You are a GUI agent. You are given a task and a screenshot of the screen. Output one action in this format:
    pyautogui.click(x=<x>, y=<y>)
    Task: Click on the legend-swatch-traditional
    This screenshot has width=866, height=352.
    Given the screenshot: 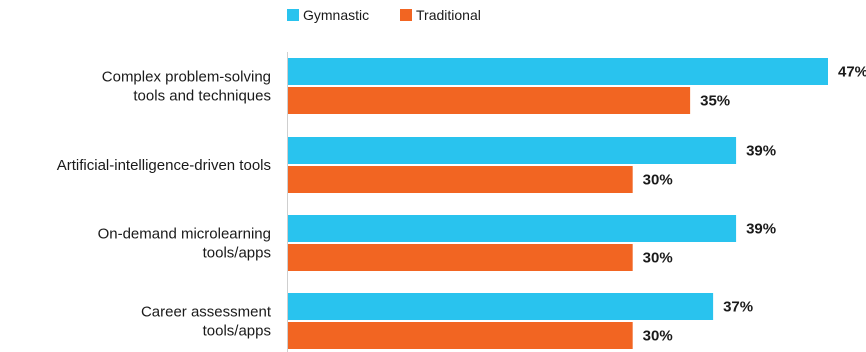 What is the action you would take?
    pyautogui.click(x=406, y=15)
    